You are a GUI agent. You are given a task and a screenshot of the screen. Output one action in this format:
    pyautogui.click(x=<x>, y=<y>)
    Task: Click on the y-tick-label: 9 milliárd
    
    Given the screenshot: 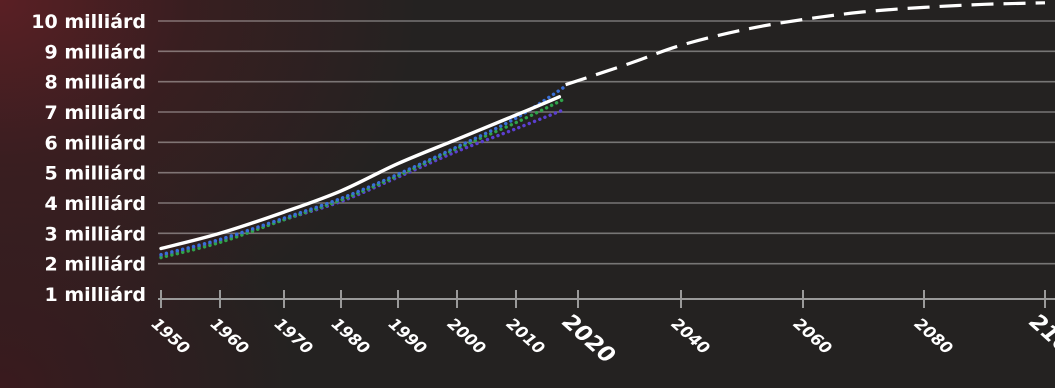 What is the action you would take?
    pyautogui.click(x=95, y=52)
    